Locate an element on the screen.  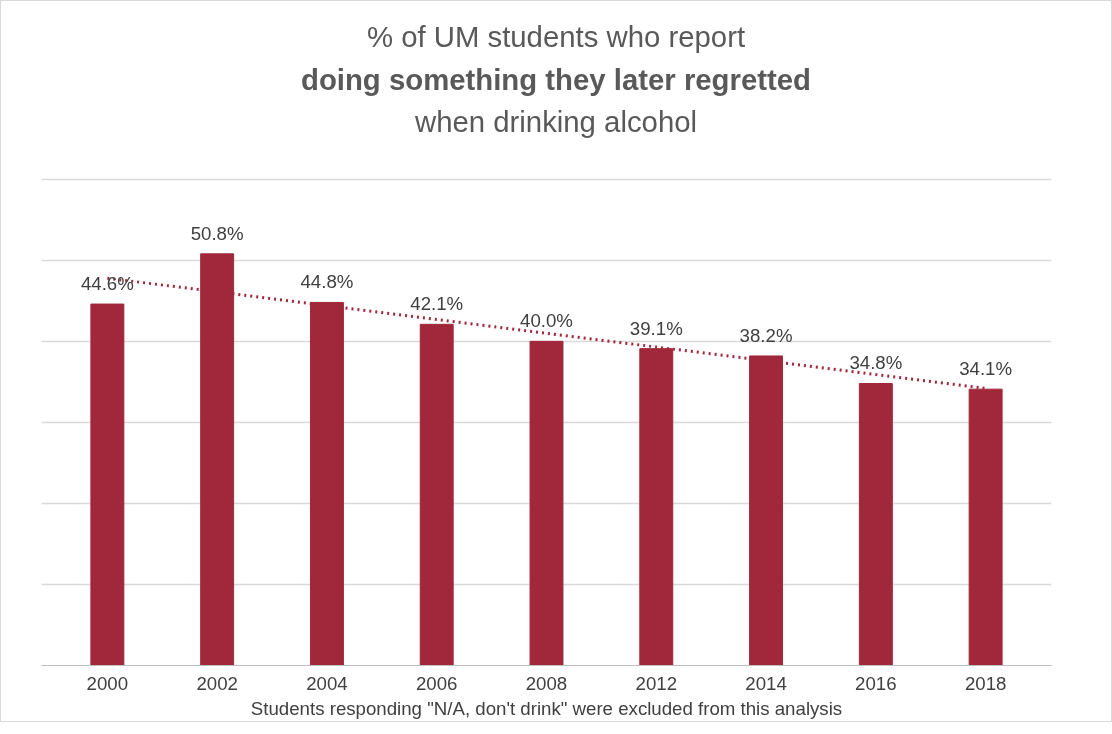
data-label: 42.1% is located at coordinates (437, 304).